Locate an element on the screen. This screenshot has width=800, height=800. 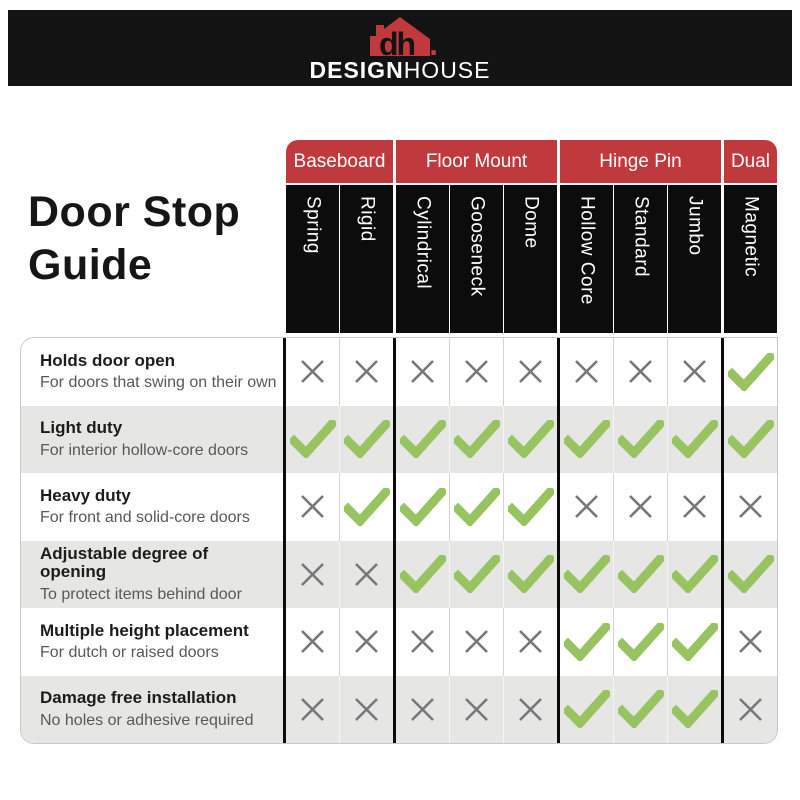
cell-dome-no is located at coordinates (530, 372).